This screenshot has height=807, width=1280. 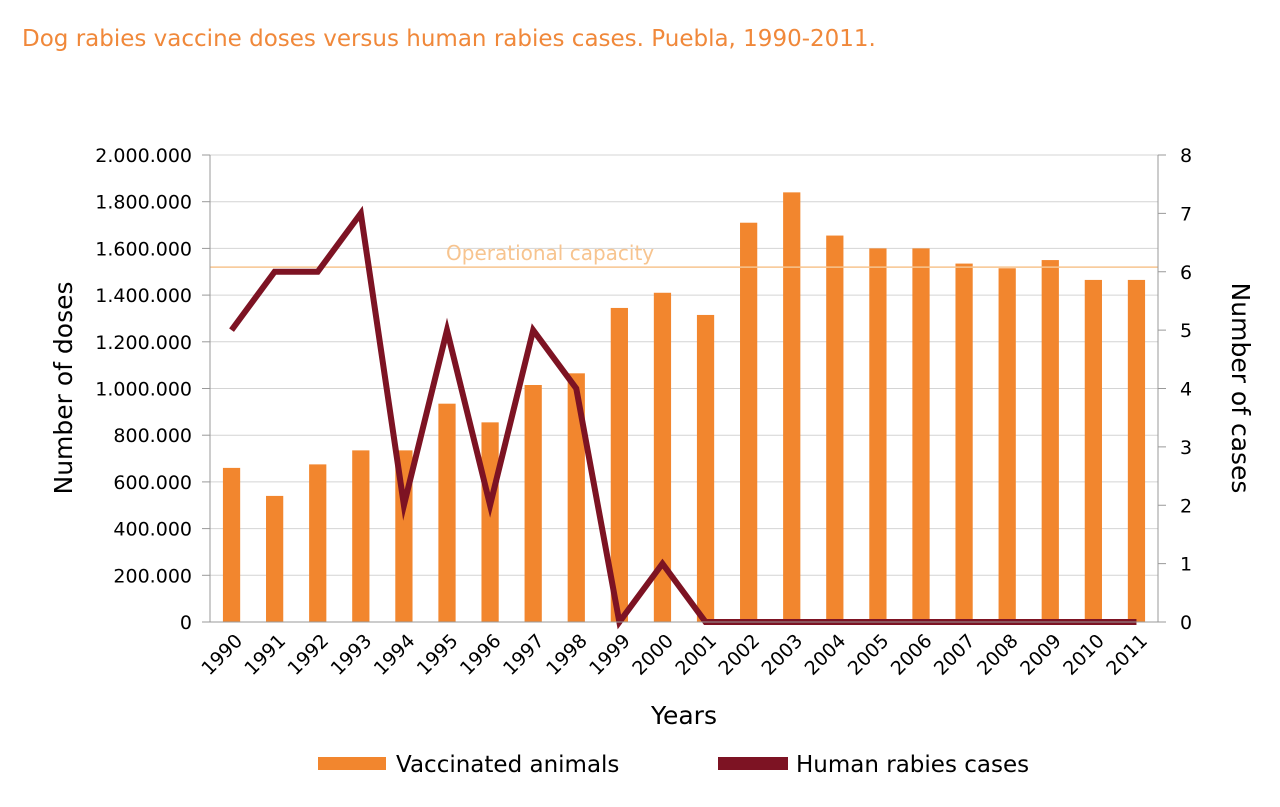 I want to click on y-tick-label: 0, so click(x=186, y=623).